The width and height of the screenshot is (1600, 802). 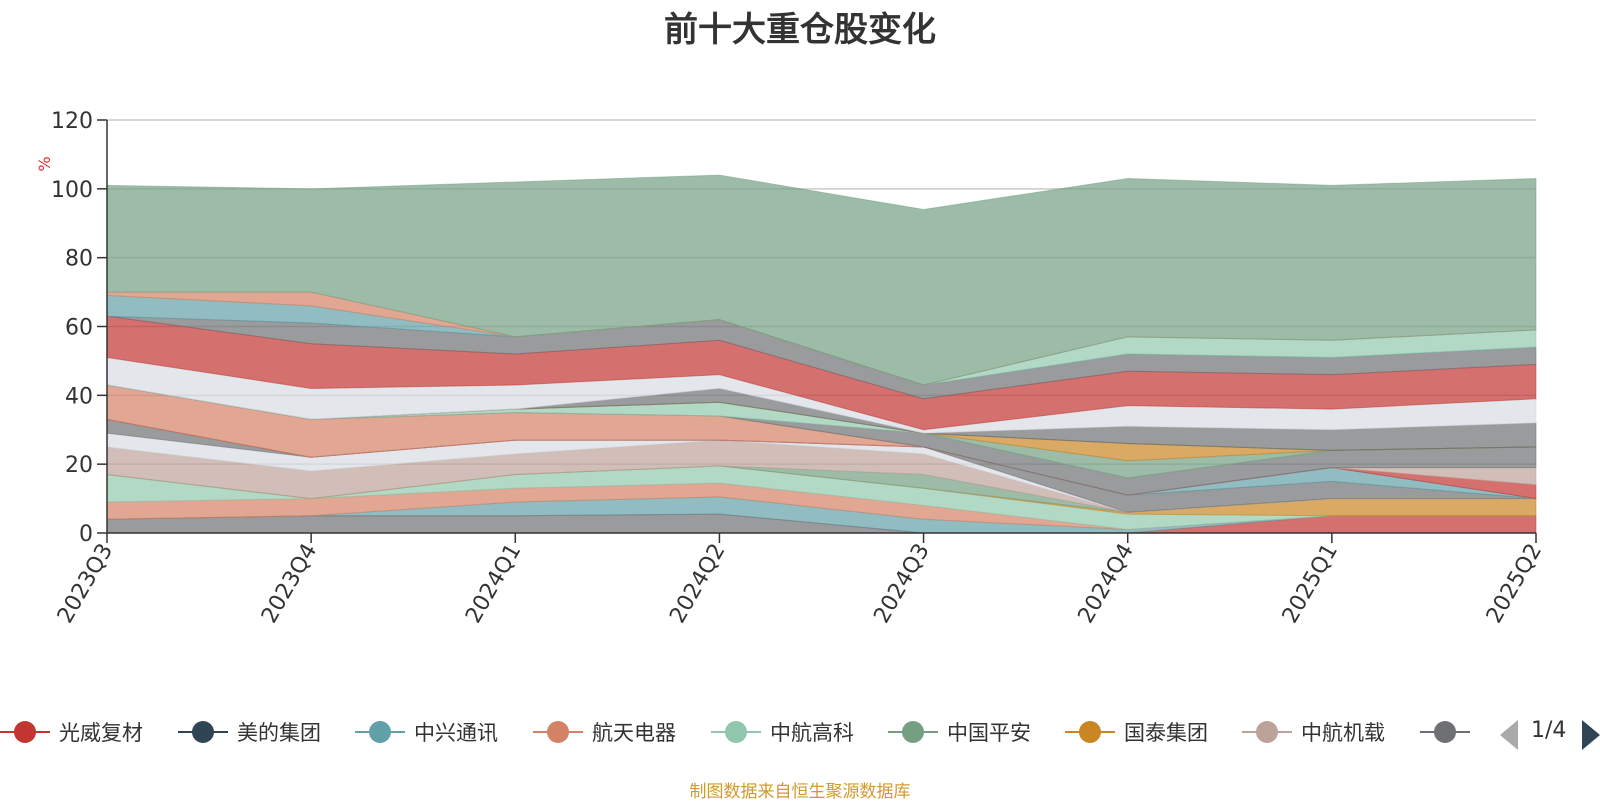 I want to click on legend-page-indicator: 1/4, so click(x=1549, y=730).